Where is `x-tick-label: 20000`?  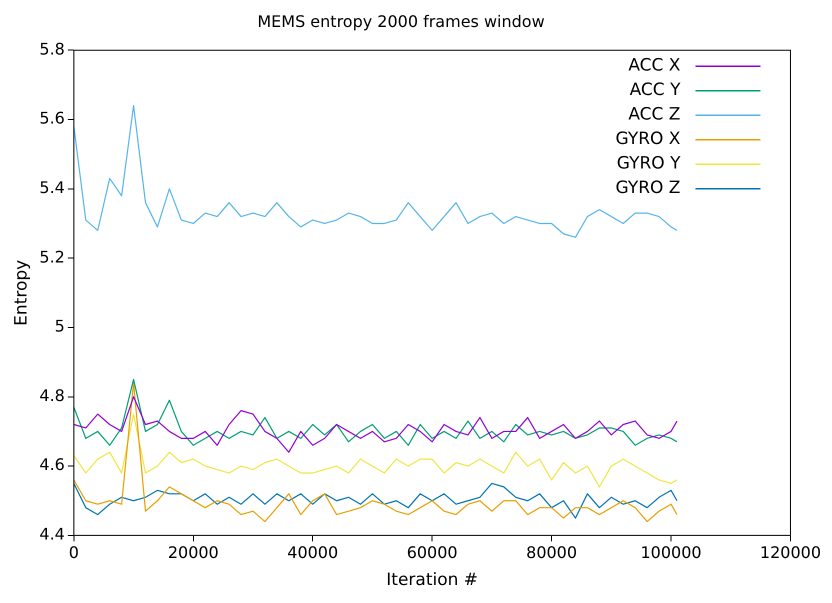
x-tick-label: 20000 is located at coordinates (193, 552).